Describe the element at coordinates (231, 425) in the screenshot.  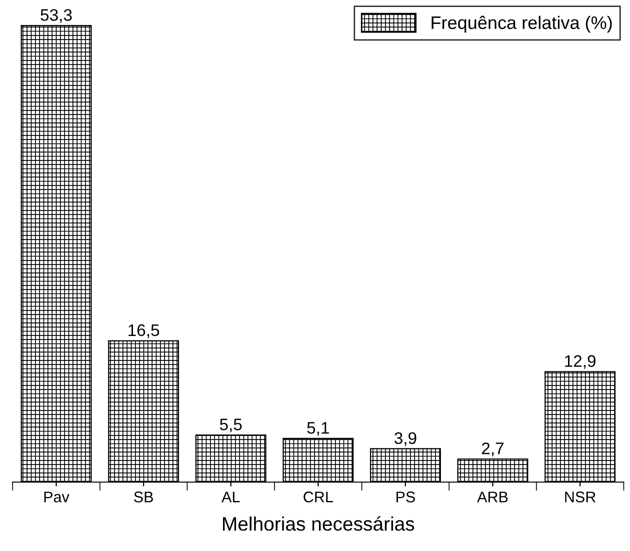
I see `data-label: 5,5` at that location.